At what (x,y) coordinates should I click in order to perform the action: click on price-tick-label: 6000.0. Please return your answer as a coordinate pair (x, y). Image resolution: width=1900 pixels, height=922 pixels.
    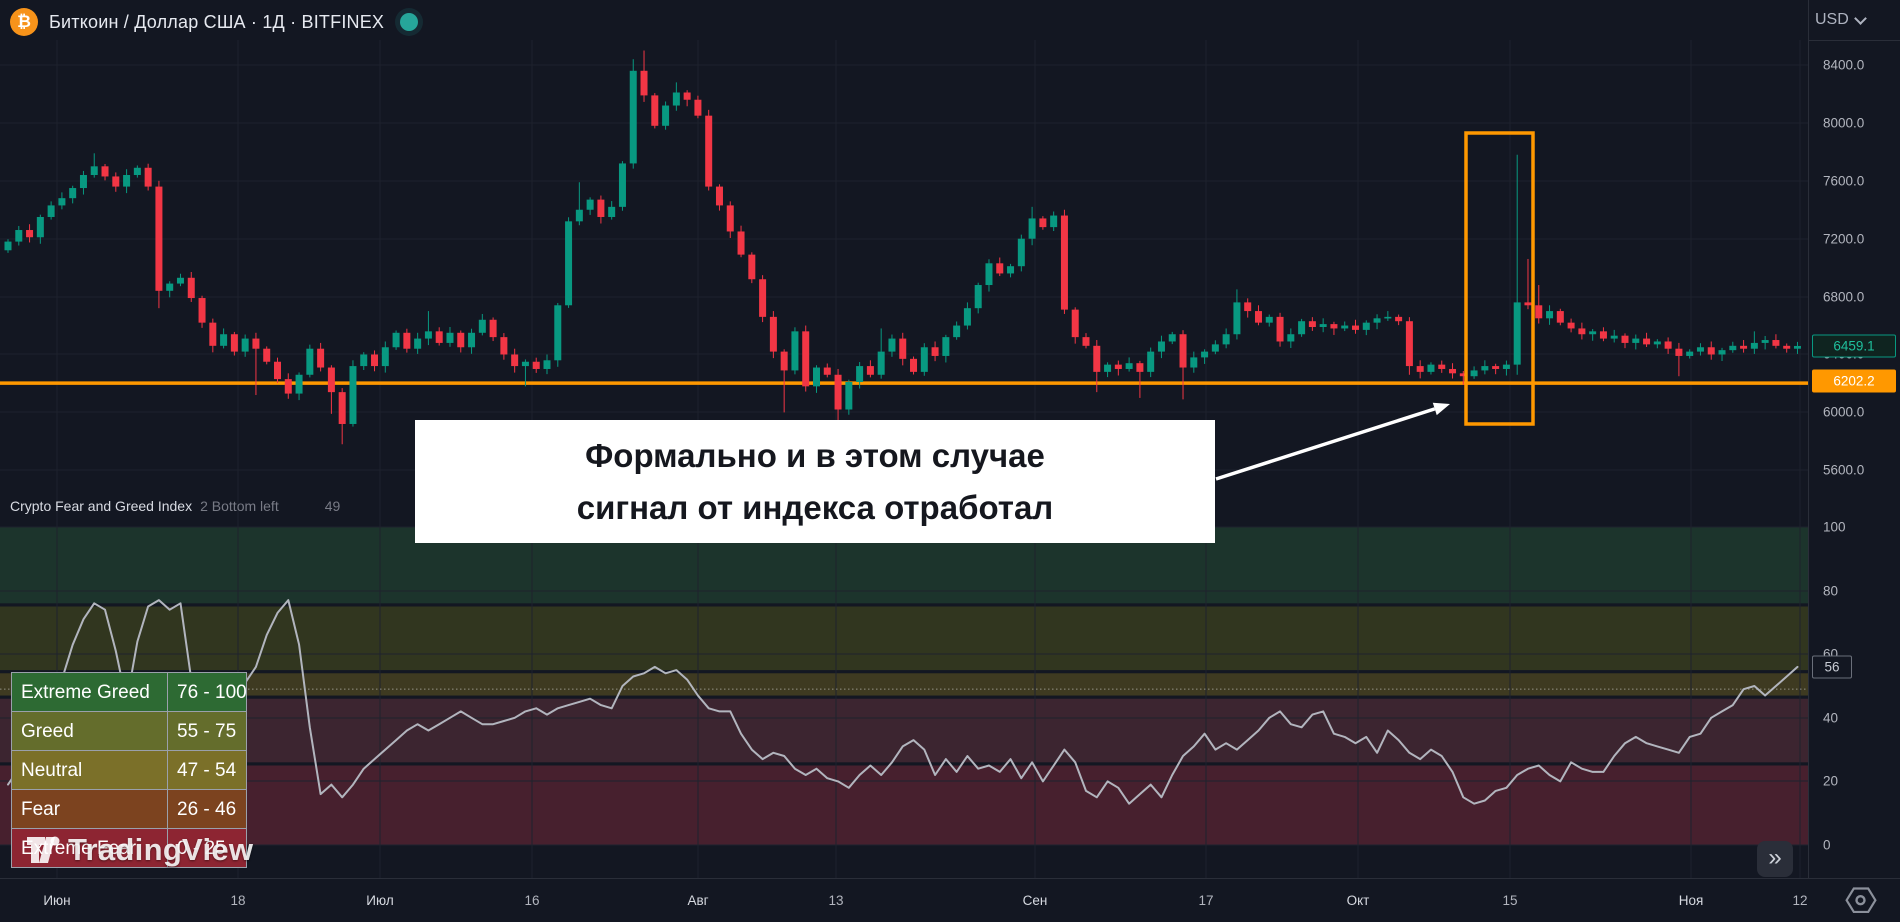
    Looking at the image, I should click on (1844, 412).